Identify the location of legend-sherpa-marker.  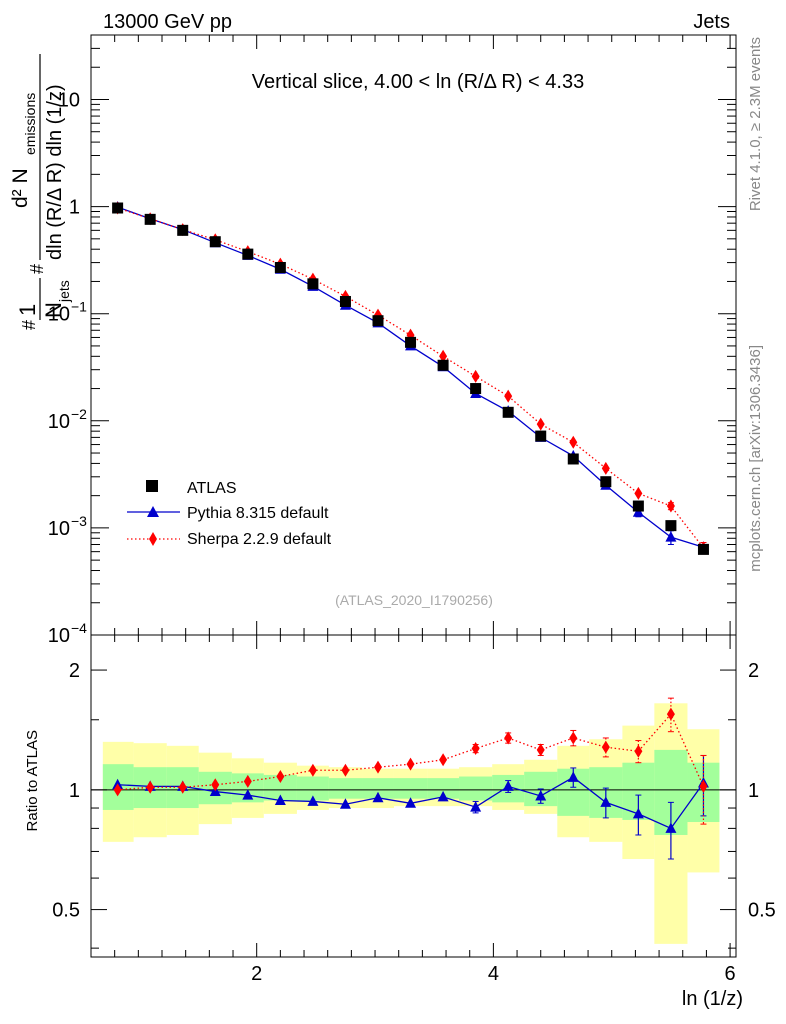
(153, 539).